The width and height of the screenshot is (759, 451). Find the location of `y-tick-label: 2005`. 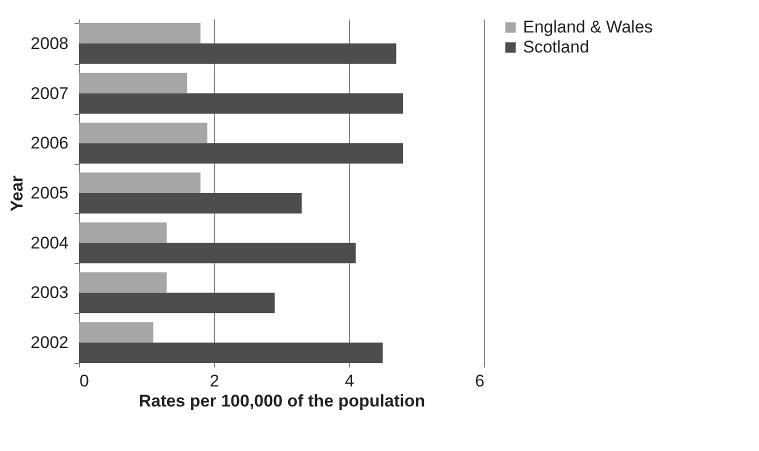

y-tick-label: 2005 is located at coordinates (49, 193).